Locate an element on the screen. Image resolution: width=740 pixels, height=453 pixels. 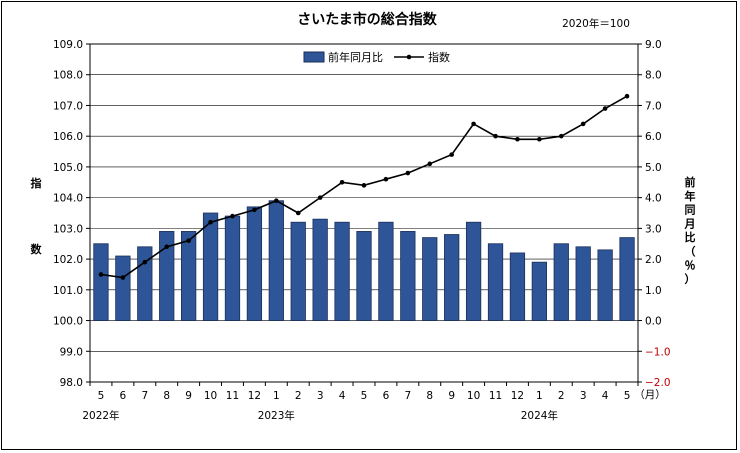
legend-line-marker is located at coordinates (409, 57).